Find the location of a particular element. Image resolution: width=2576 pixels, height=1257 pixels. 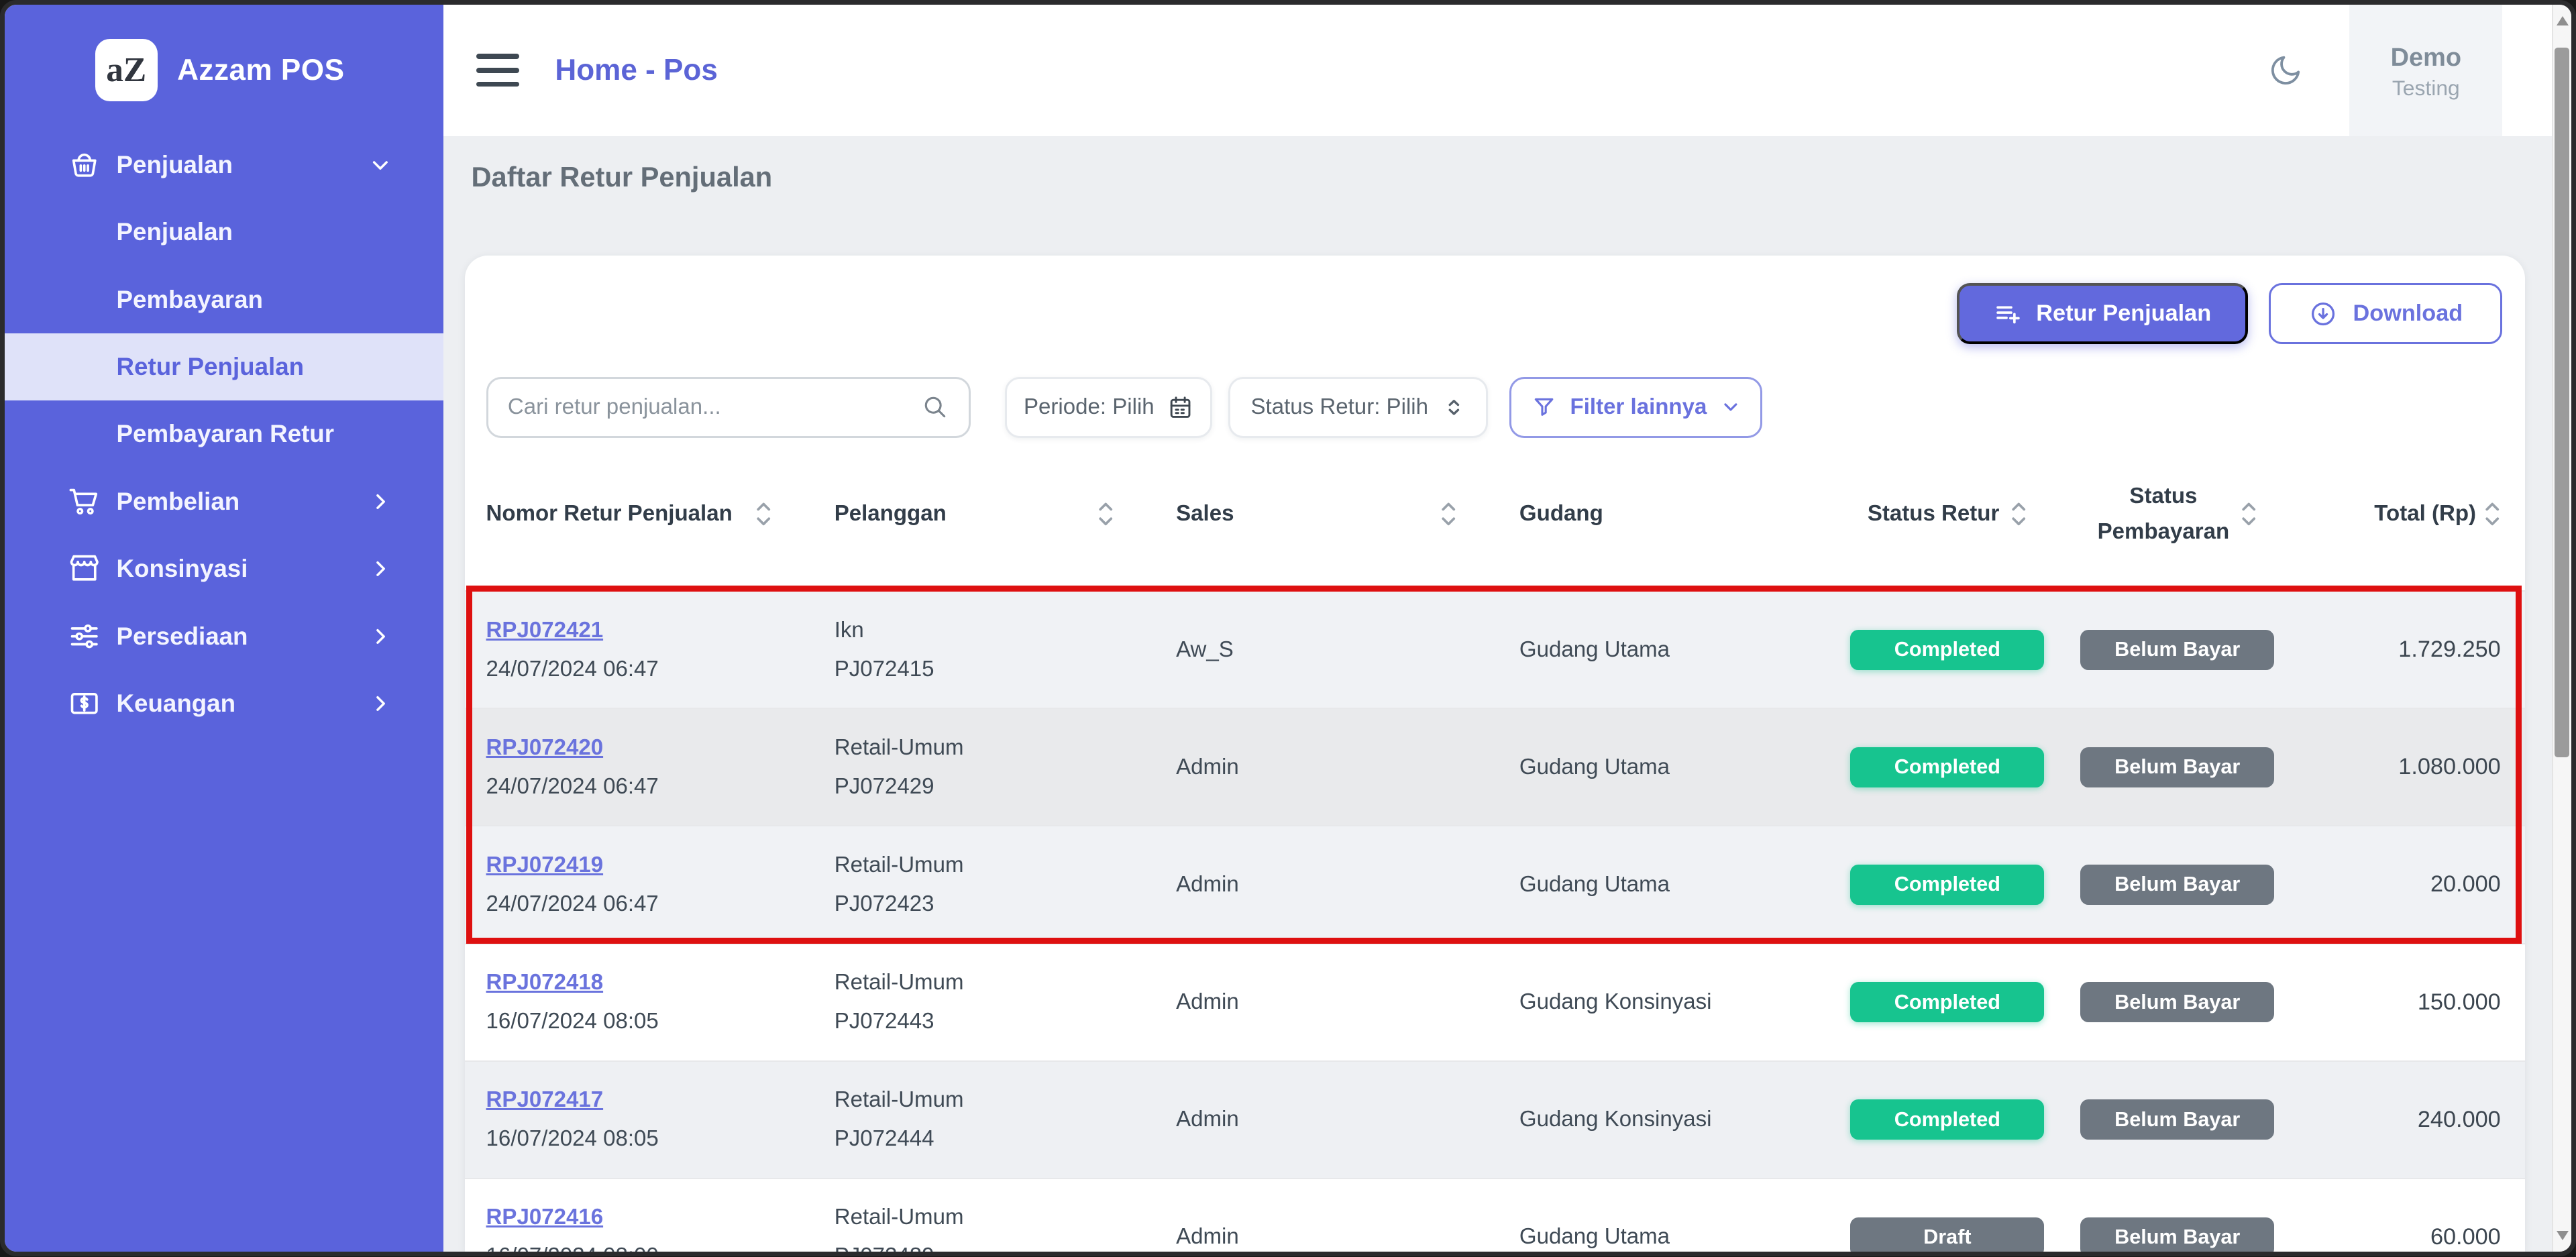

user-name: Demo is located at coordinates (2426, 58).